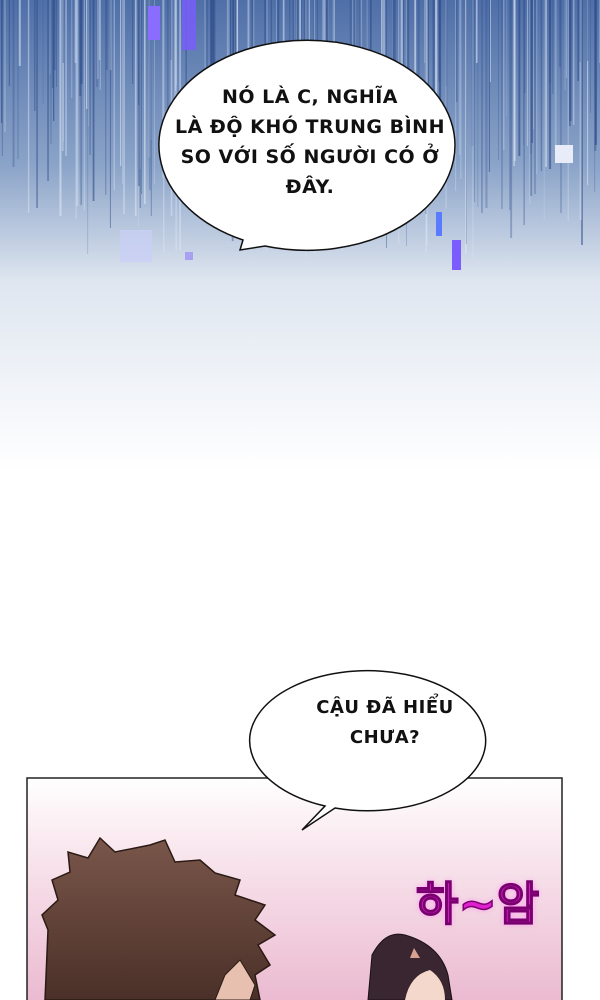 This screenshot has height=1000, width=600. I want to click on speech-line: SO VỚI SỐ NGƯỜI CÓ Ở, so click(310, 157).